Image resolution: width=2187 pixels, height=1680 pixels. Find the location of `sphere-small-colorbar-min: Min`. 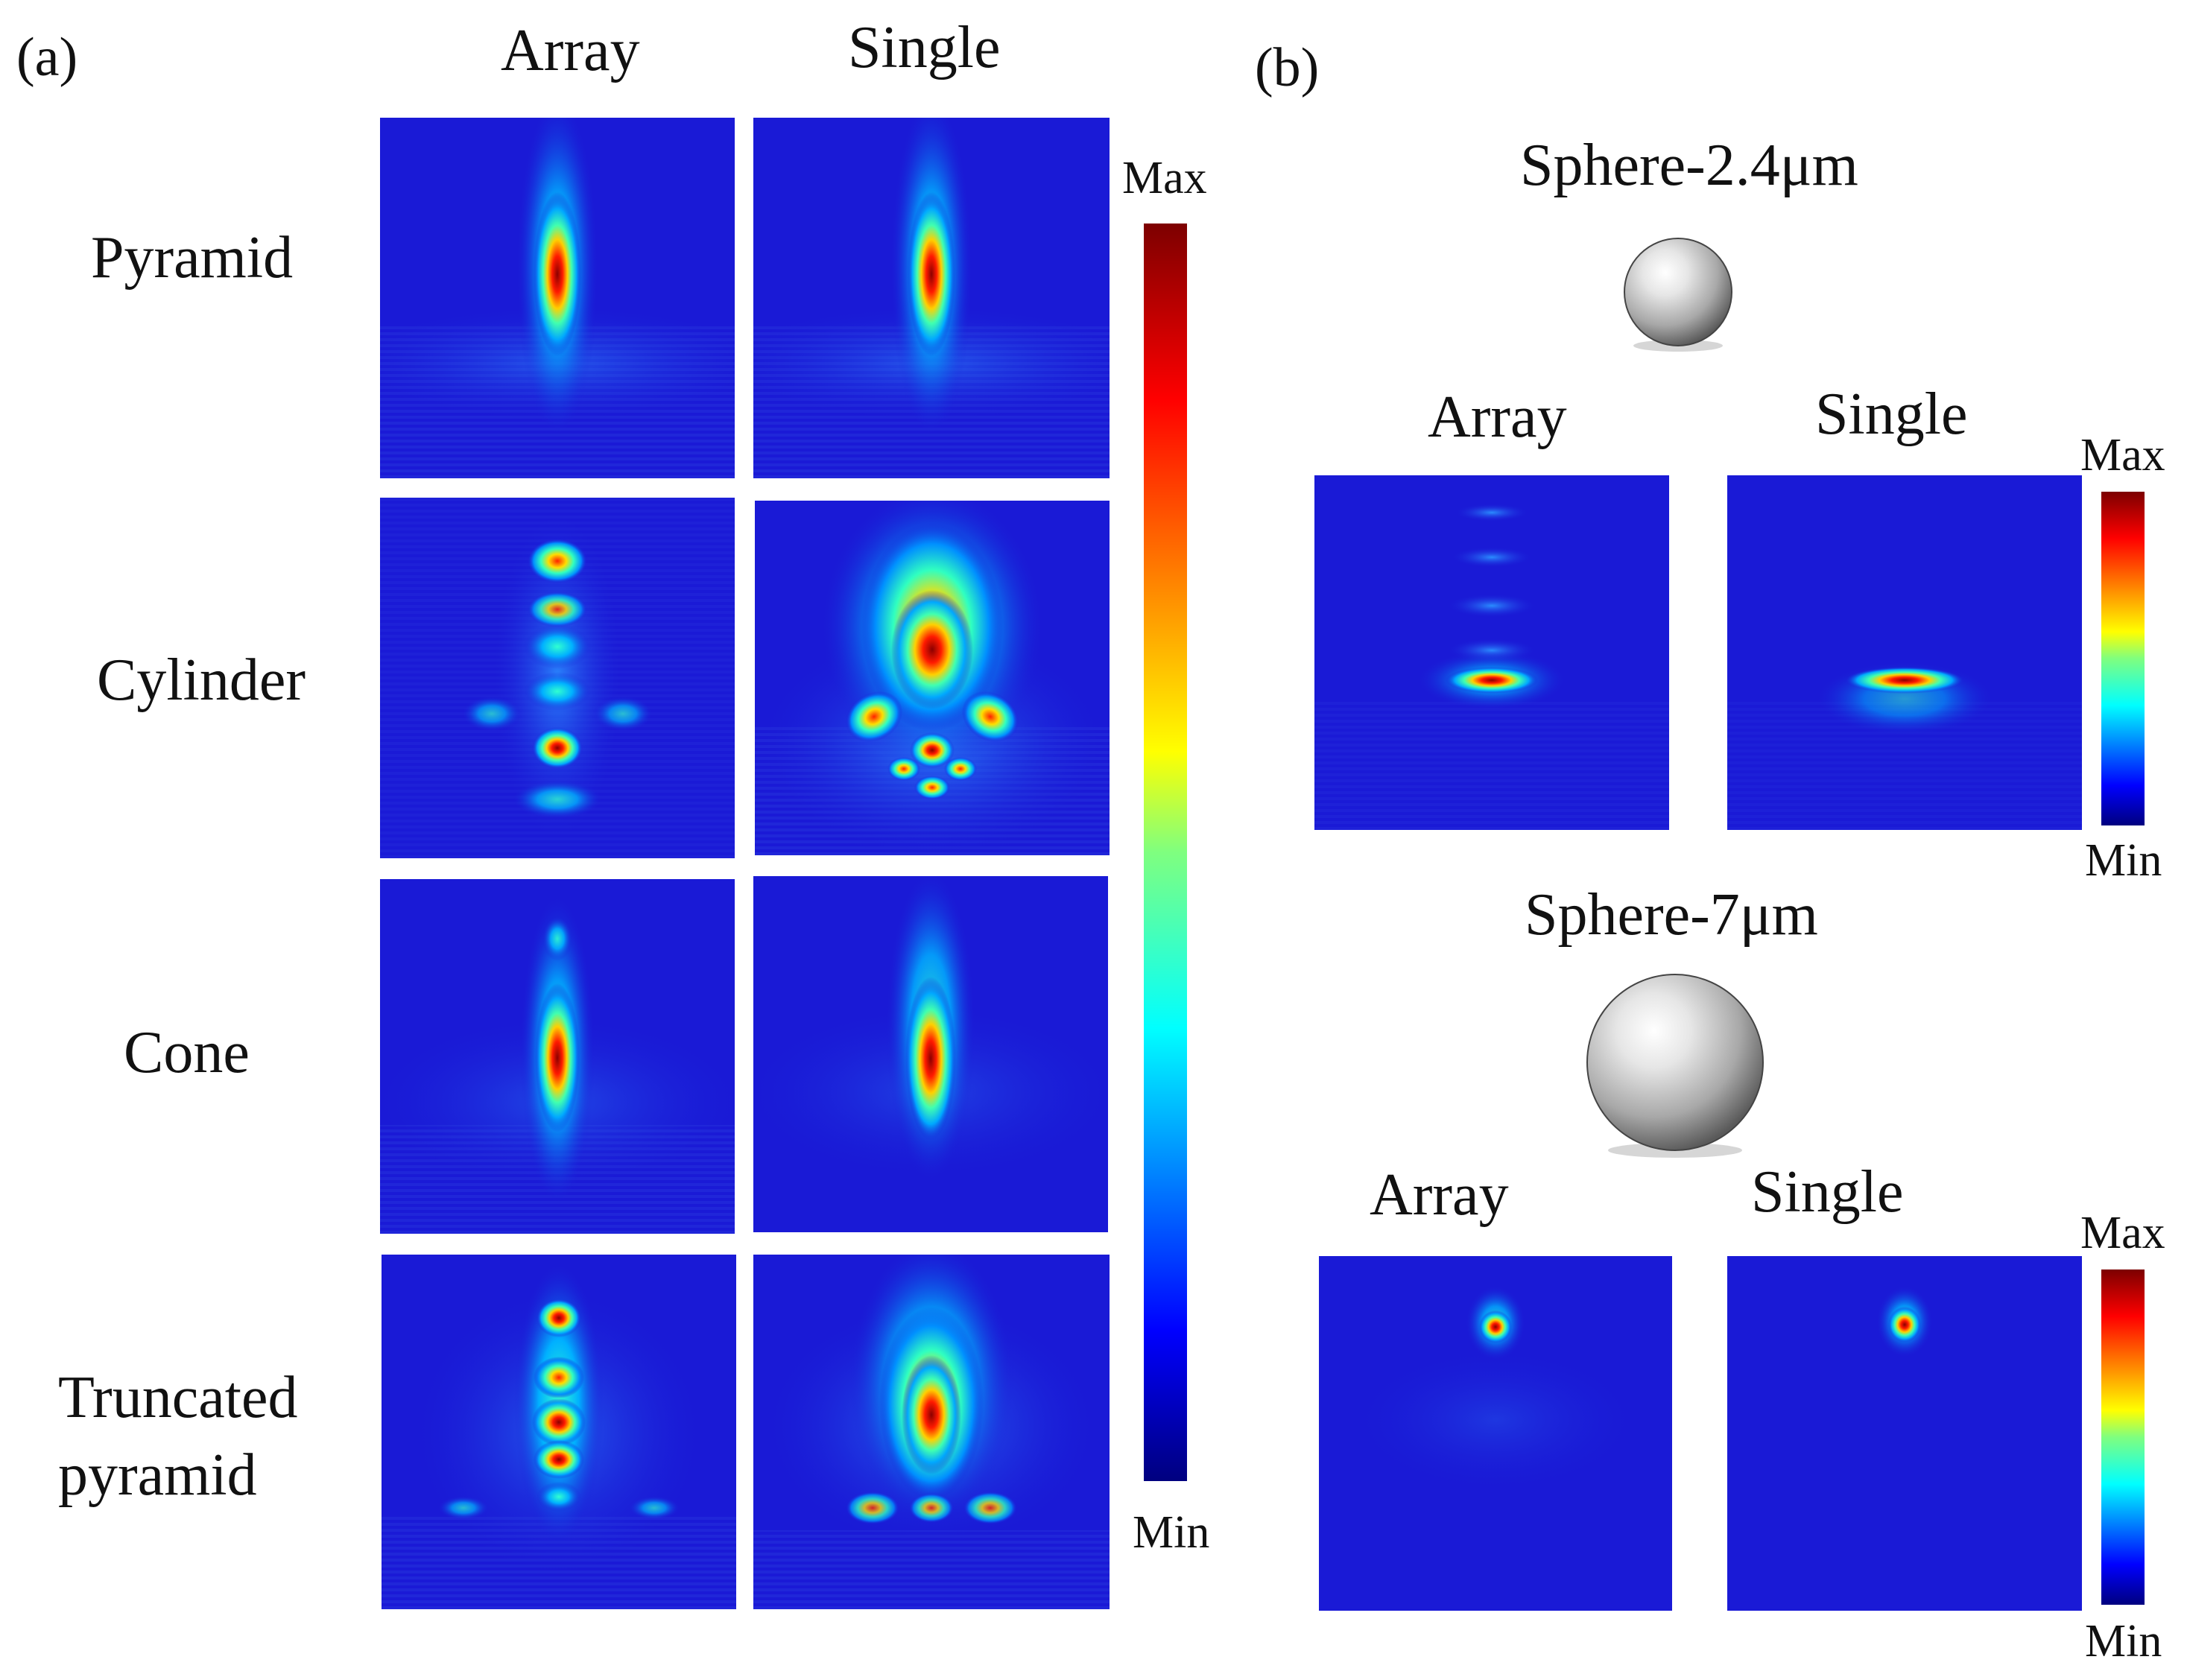

sphere-small-colorbar-min: Min is located at coordinates (2123, 860).